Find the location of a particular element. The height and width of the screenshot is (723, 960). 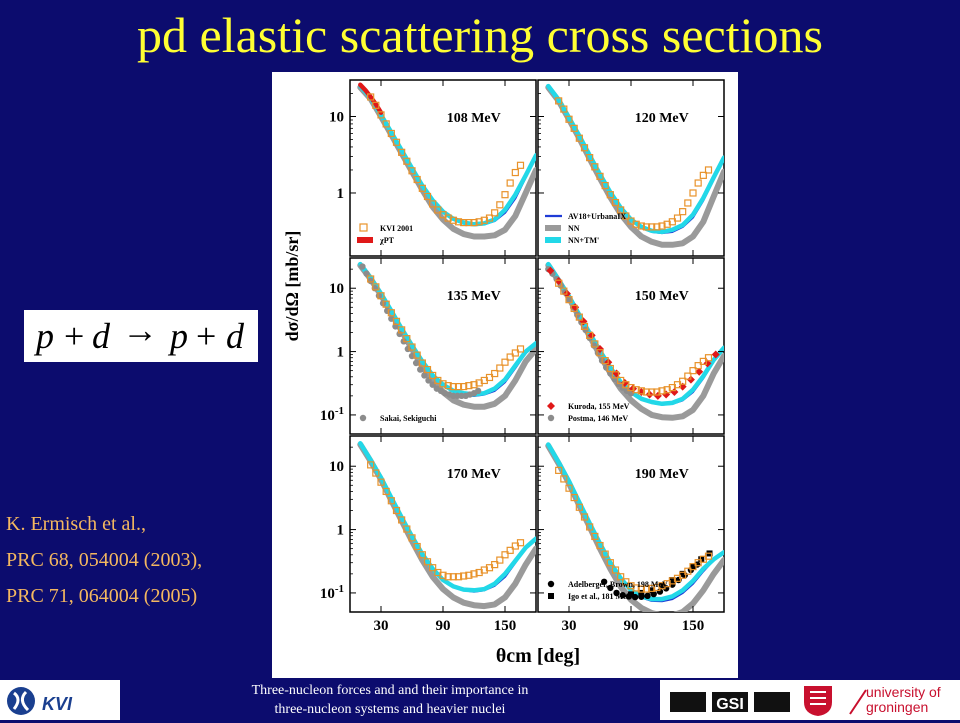

panel-energy-label: 120 MeV is located at coordinates (662, 118).